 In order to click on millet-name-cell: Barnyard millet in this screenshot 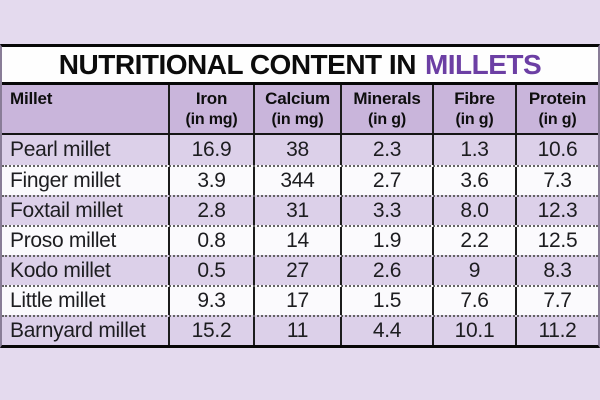, I will do `click(78, 330)`.